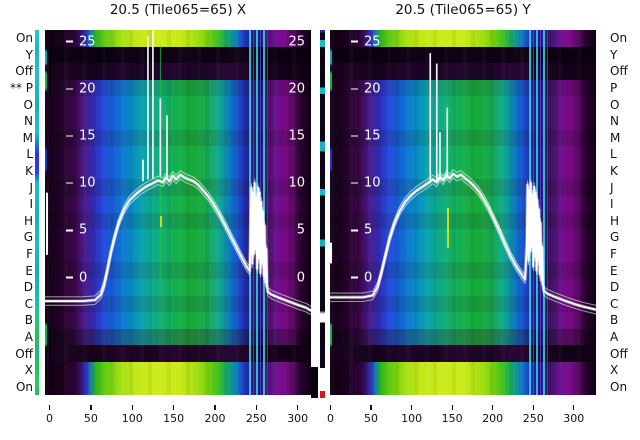 Image resolution: width=640 pixels, height=440 pixels. What do you see at coordinates (29, 171) in the screenshot?
I see `row-label: K` at bounding box center [29, 171].